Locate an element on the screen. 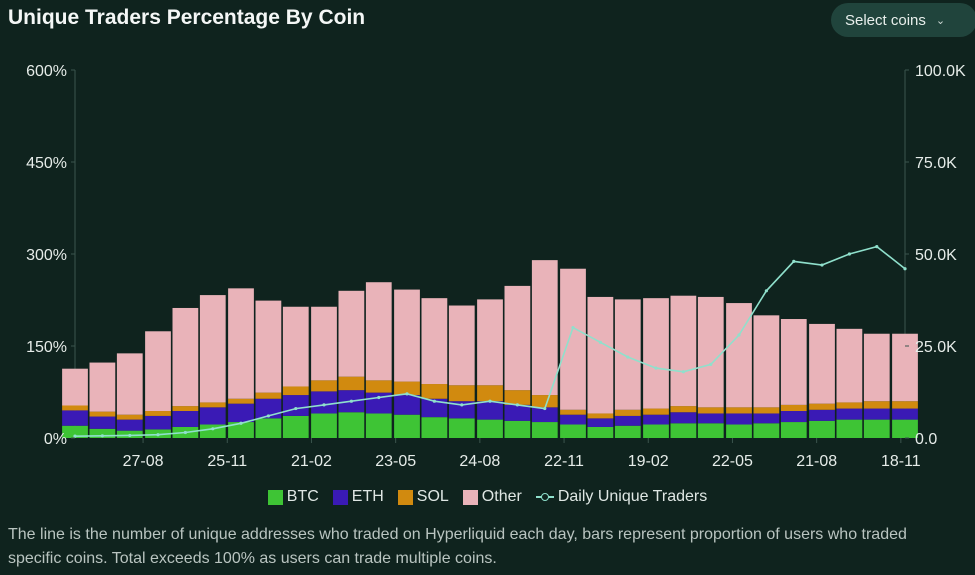 The height and width of the screenshot is (575, 975). x-tick-label-6: 19-02 is located at coordinates (648, 461).